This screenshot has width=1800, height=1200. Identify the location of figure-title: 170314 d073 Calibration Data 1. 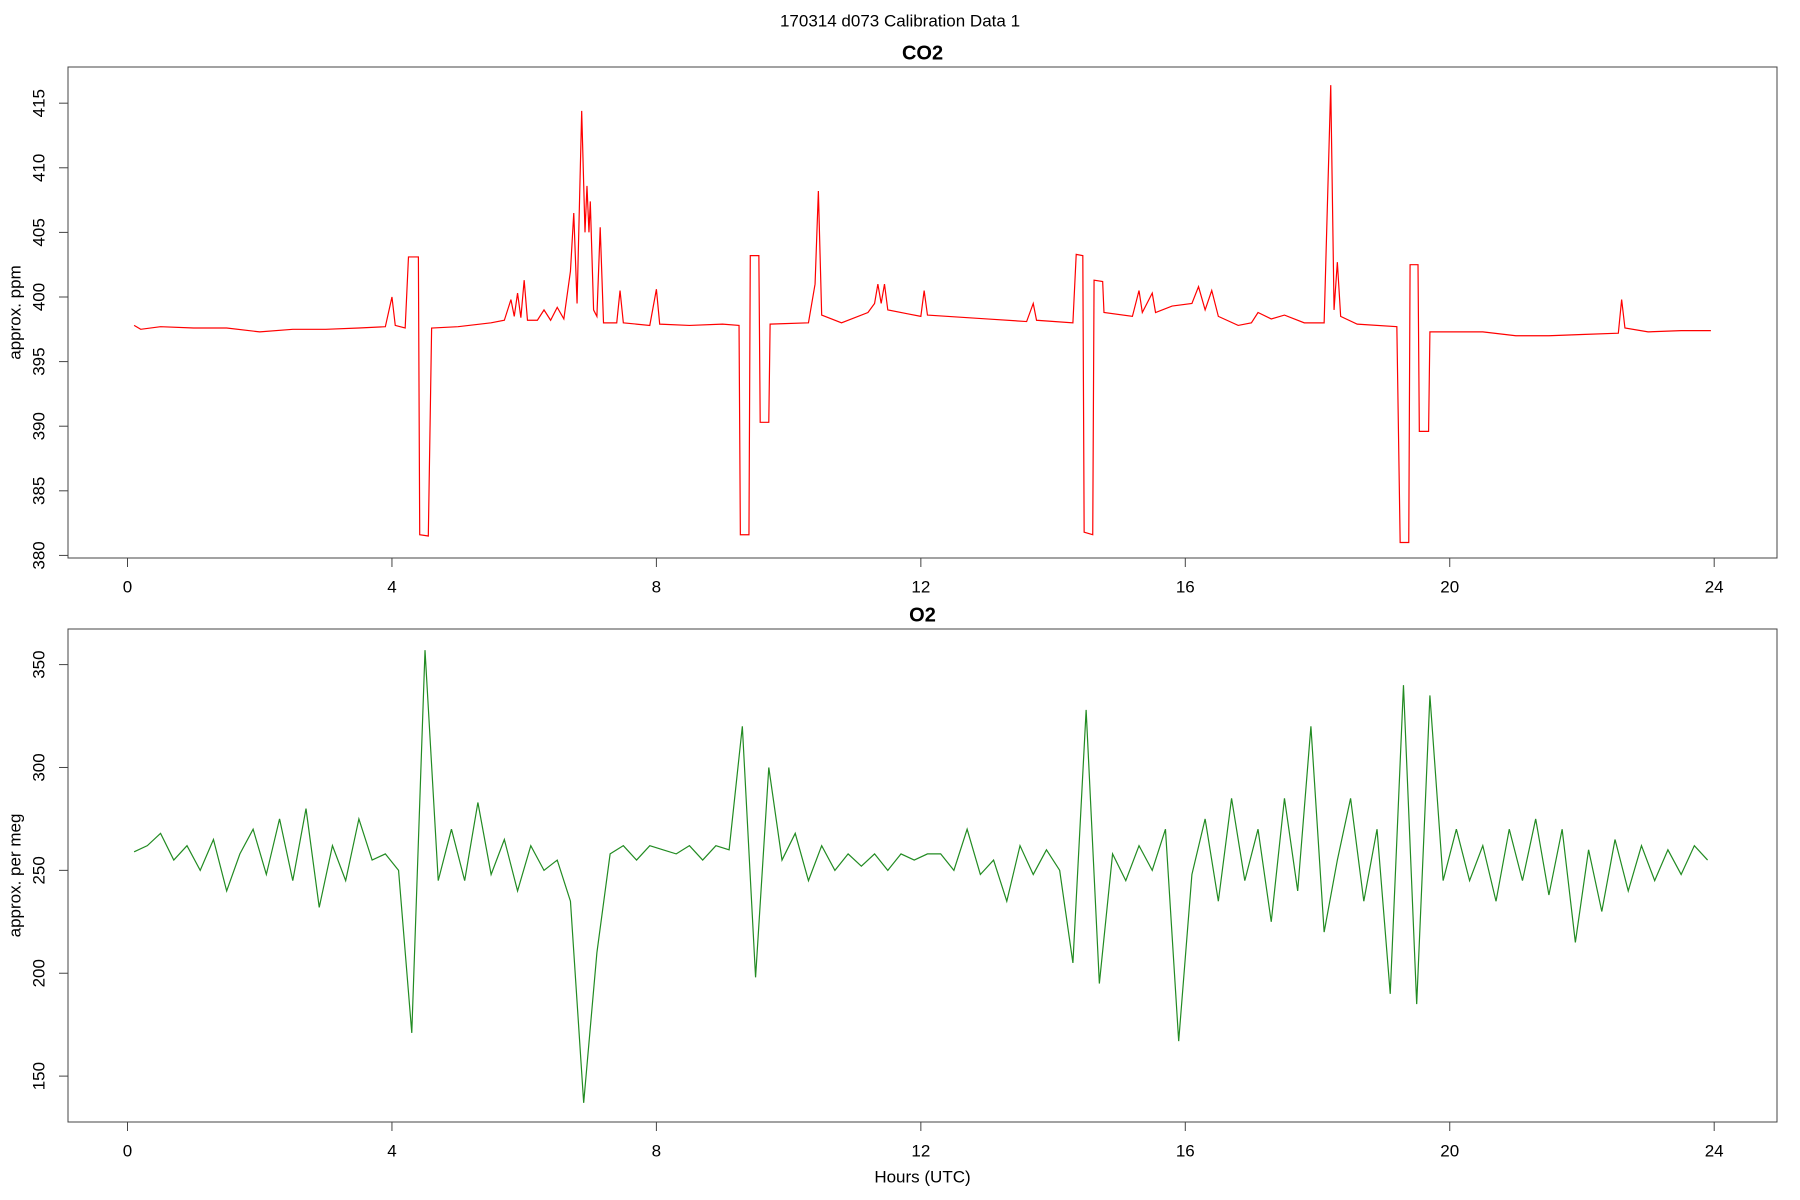
(900, 20).